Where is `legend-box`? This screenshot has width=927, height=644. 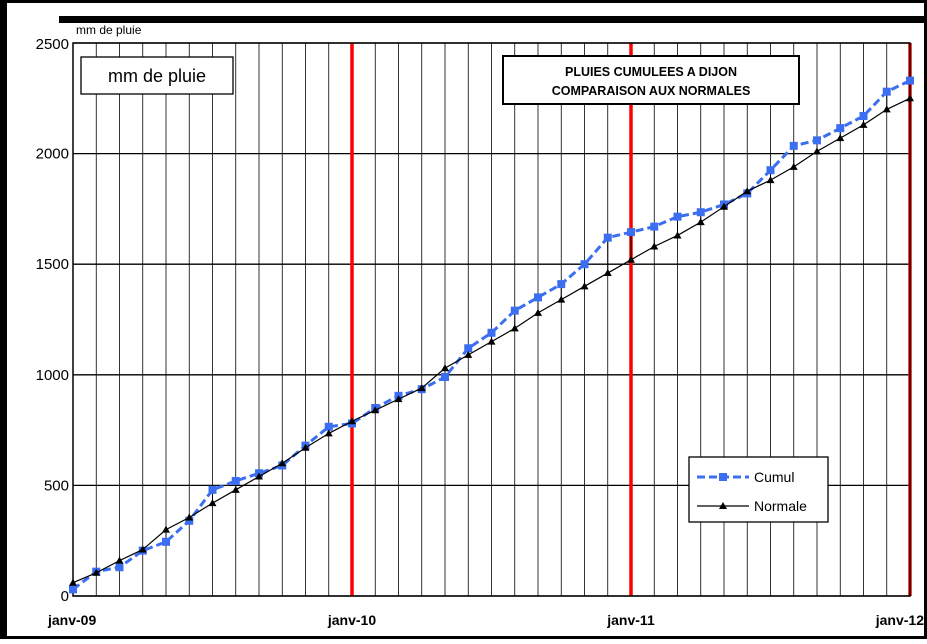
legend-box is located at coordinates (758, 489).